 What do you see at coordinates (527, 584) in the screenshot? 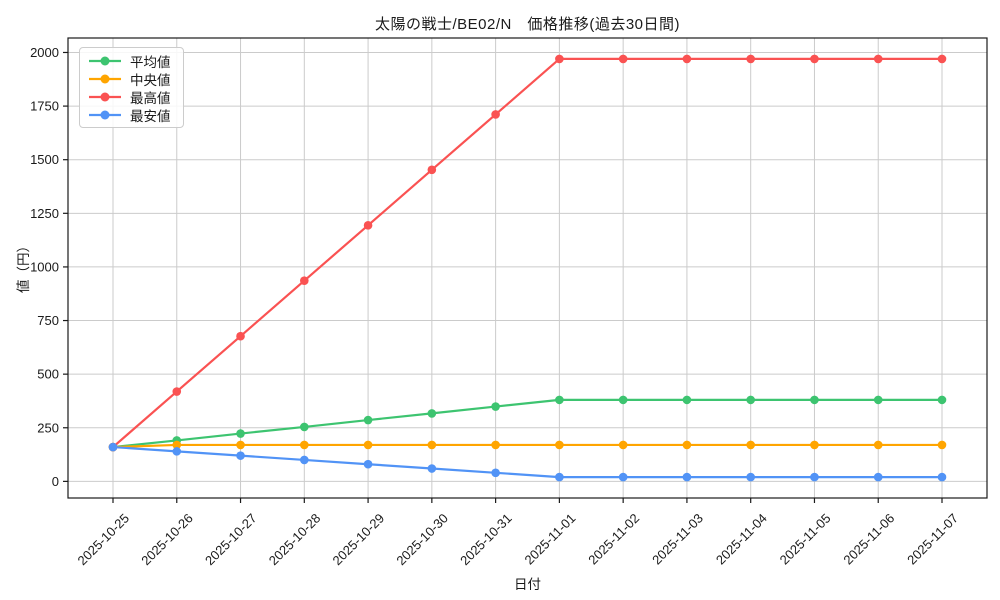
I see `x-axis-label: 日付` at bounding box center [527, 584].